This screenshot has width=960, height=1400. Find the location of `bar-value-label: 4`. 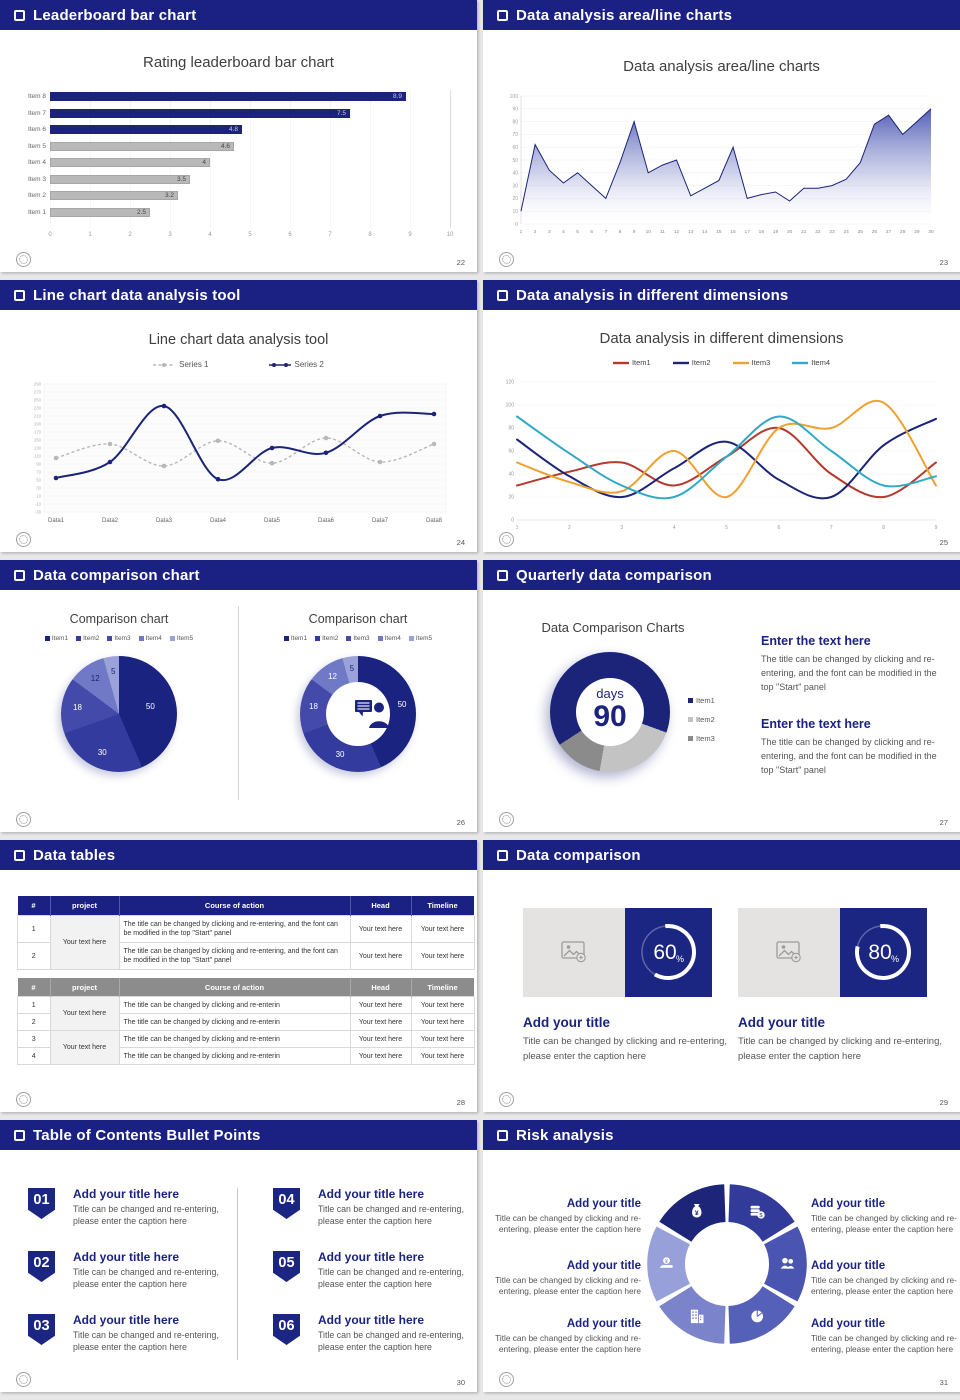

bar-value-label: 4 is located at coordinates (204, 162).